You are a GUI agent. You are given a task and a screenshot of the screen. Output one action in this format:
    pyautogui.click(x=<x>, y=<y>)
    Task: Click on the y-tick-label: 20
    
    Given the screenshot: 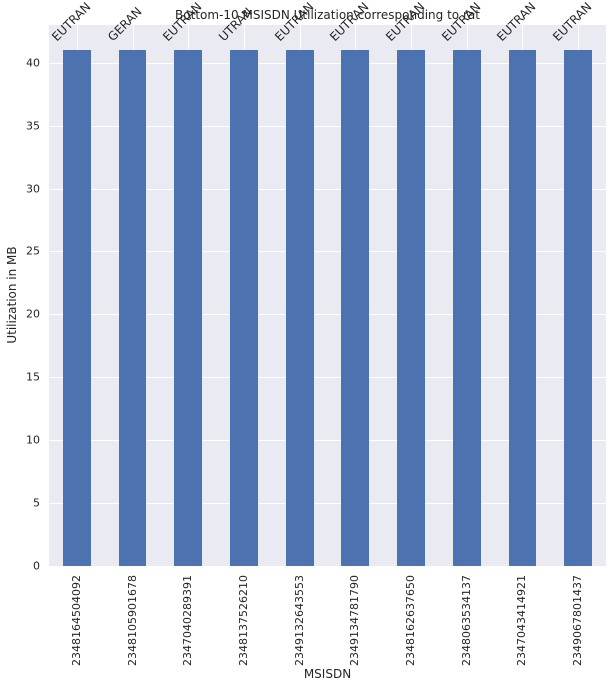 What is the action you would take?
    pyautogui.click(x=33, y=314)
    